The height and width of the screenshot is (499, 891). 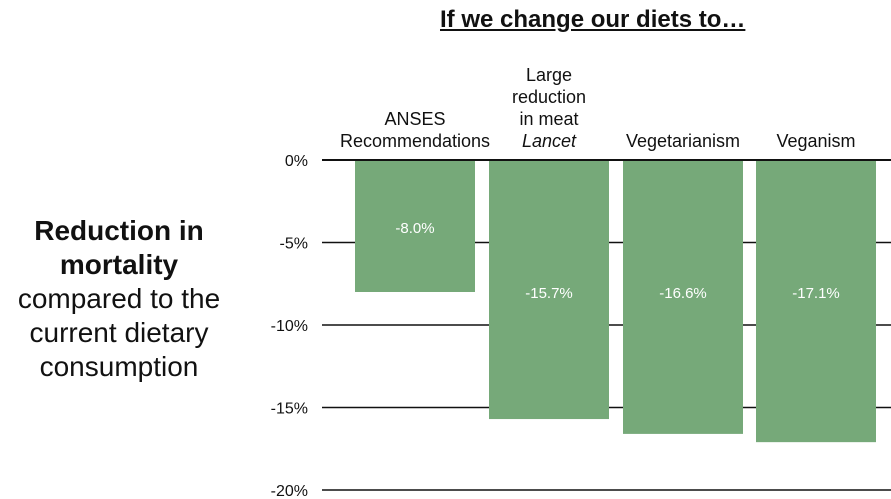 I want to click on category-label: in meat, so click(x=548, y=119).